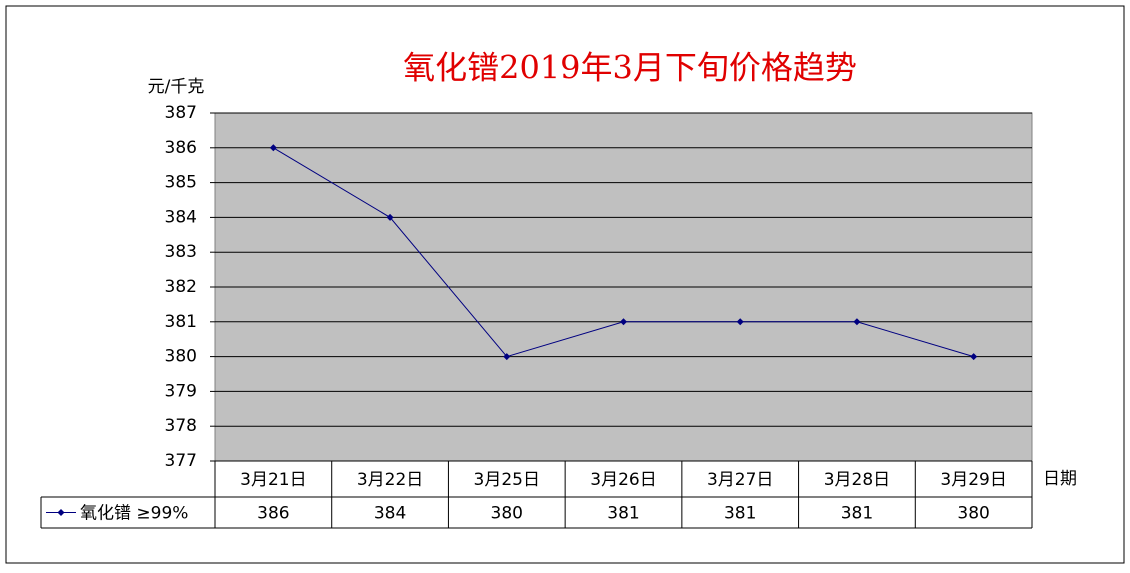  I want to click on legend-marker, so click(61, 512).